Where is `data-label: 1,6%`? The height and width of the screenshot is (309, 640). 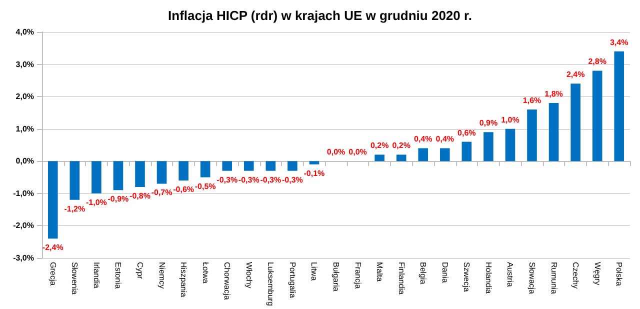
data-label: 1,6% is located at coordinates (532, 100).